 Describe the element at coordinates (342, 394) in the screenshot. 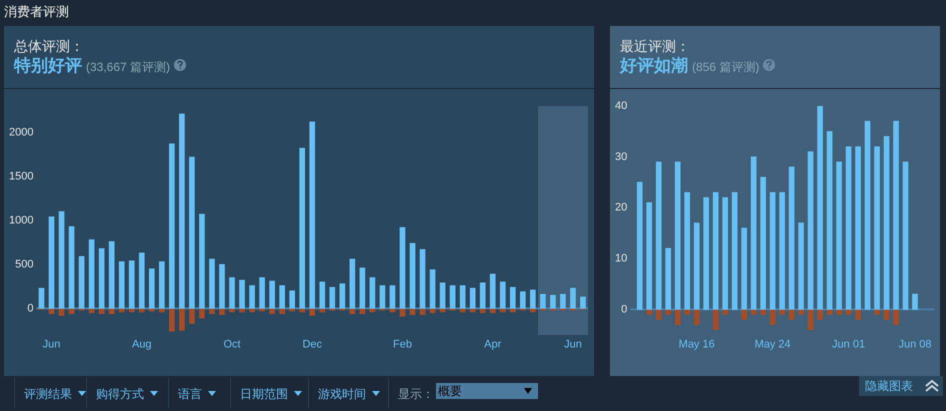

I see `text: 游戏时间` at that location.